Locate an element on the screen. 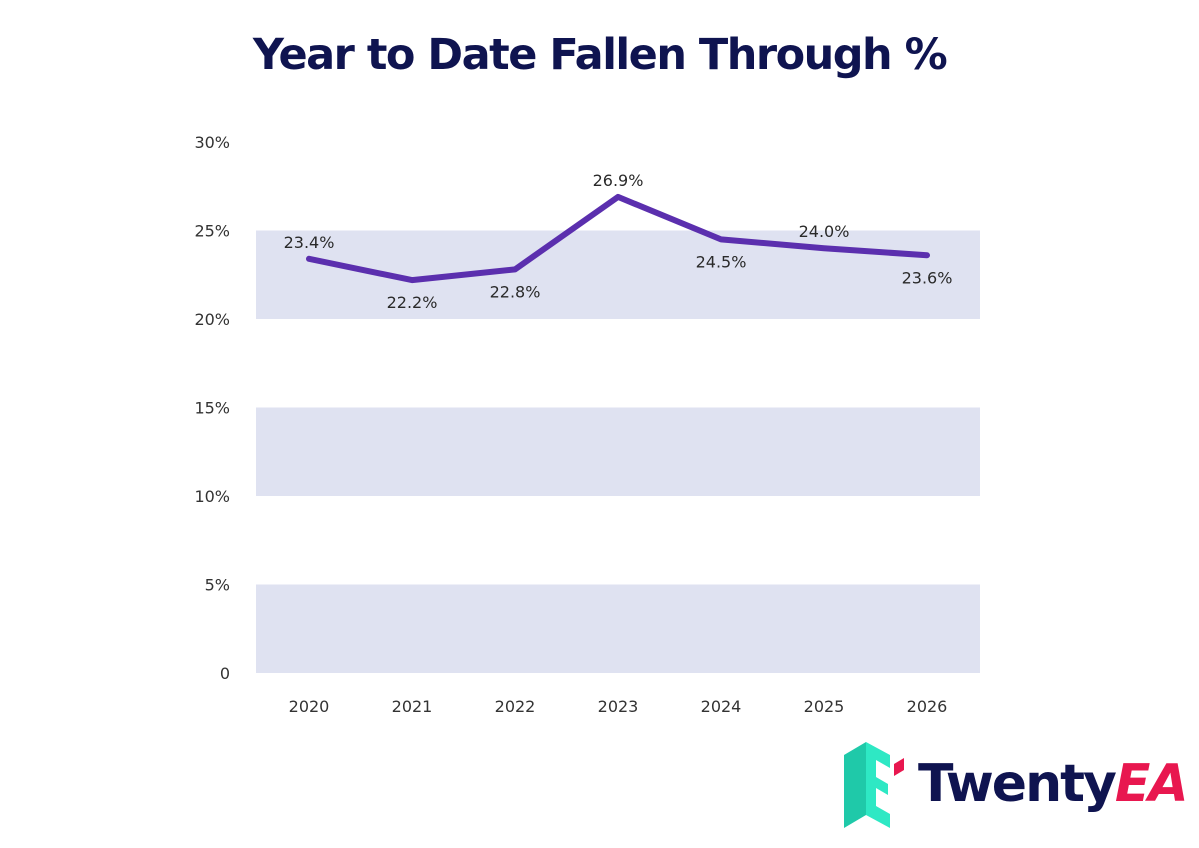  x-tick-label: 2022 is located at coordinates (515, 706).